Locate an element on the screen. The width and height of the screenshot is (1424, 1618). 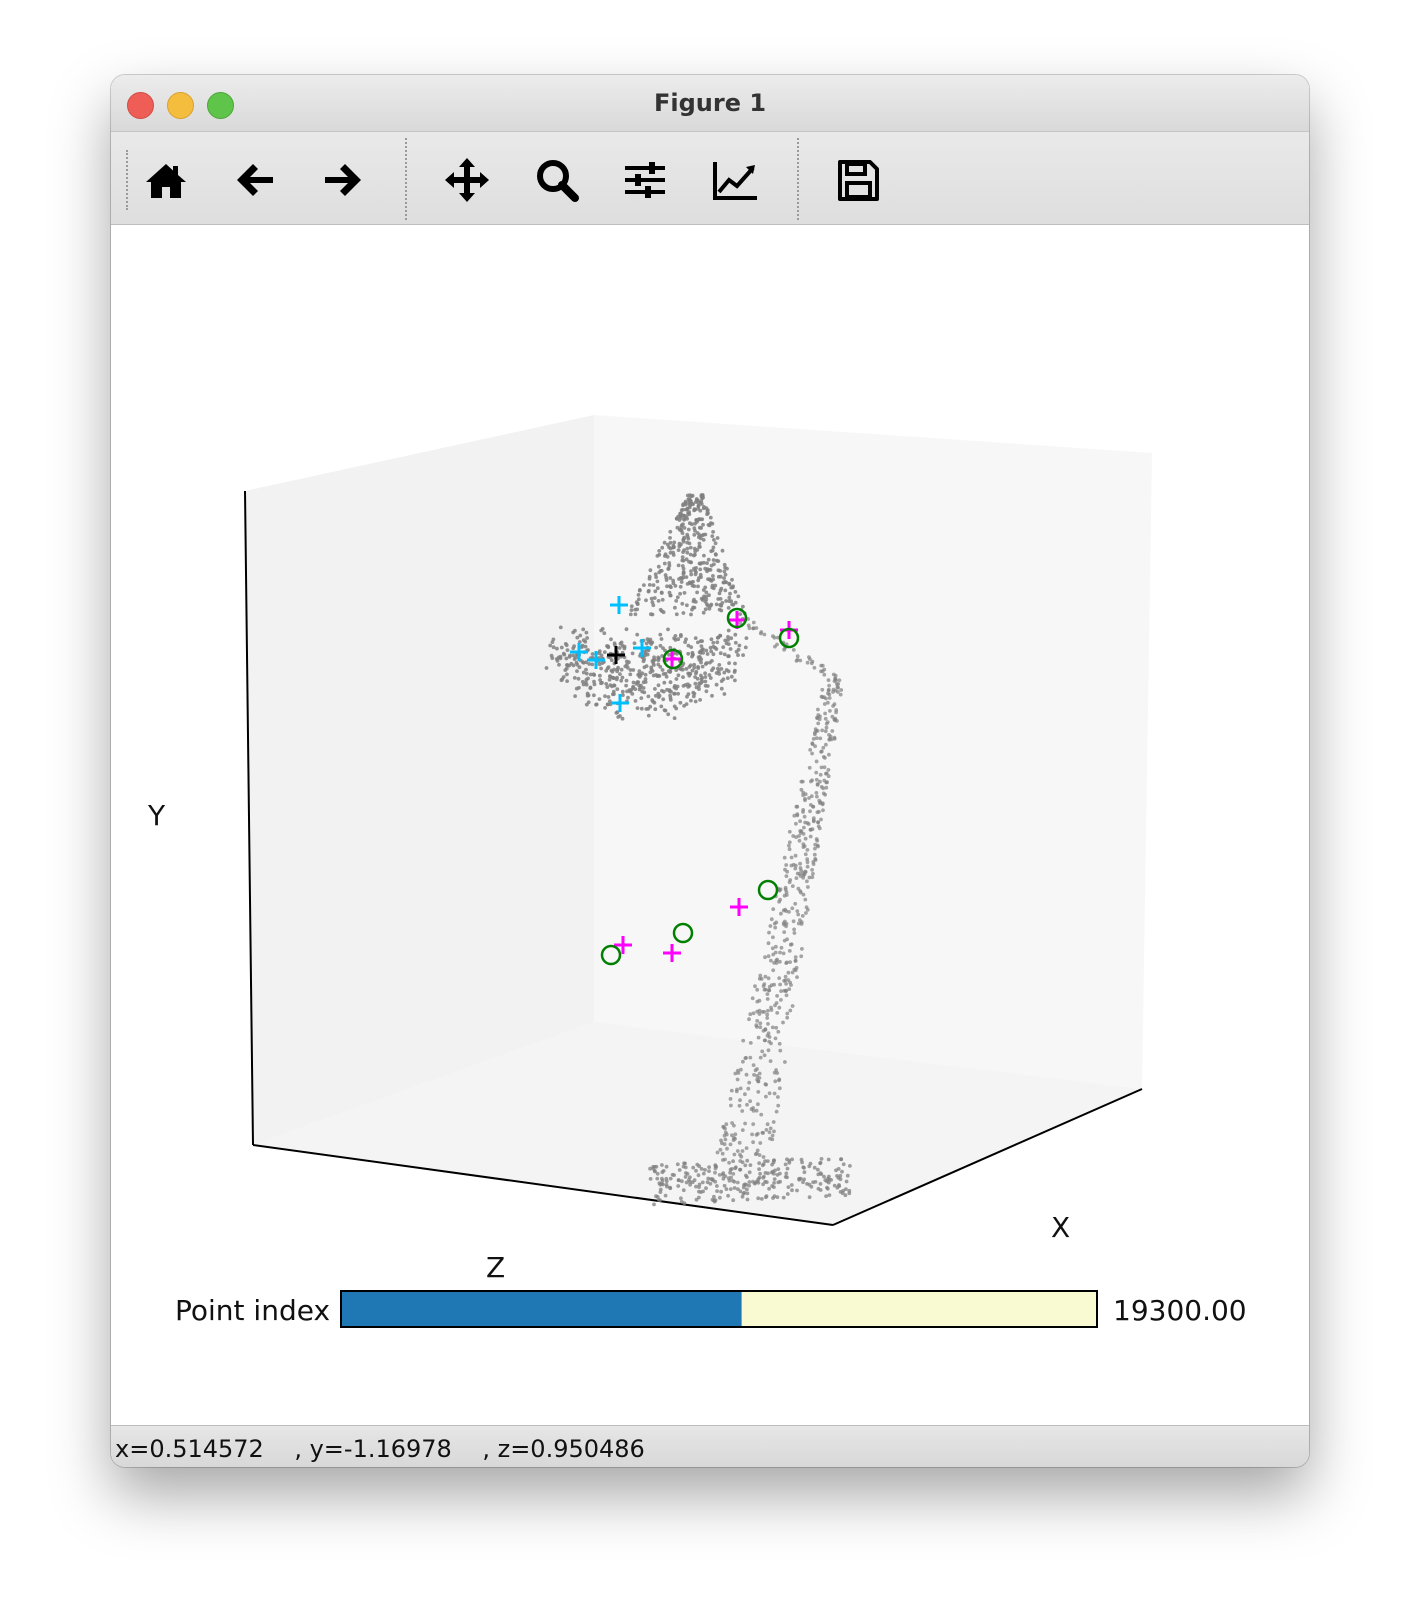
edit-axes-button is located at coordinates (735, 180).